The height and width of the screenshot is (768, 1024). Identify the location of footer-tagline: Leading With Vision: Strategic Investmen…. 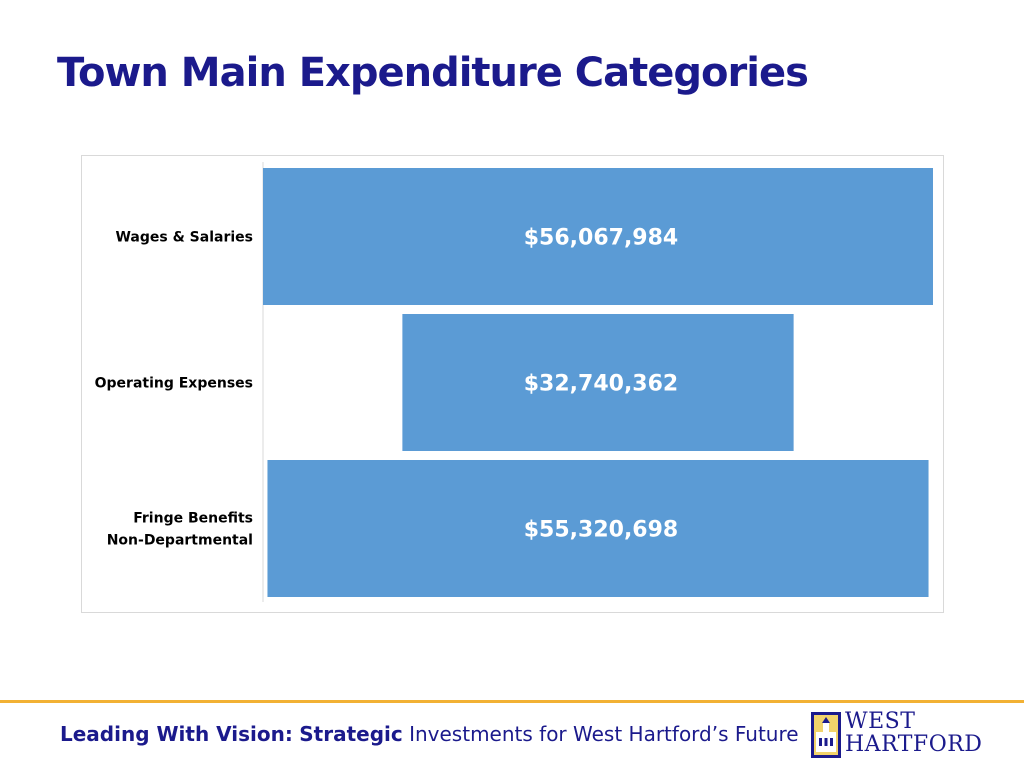
(429, 734).